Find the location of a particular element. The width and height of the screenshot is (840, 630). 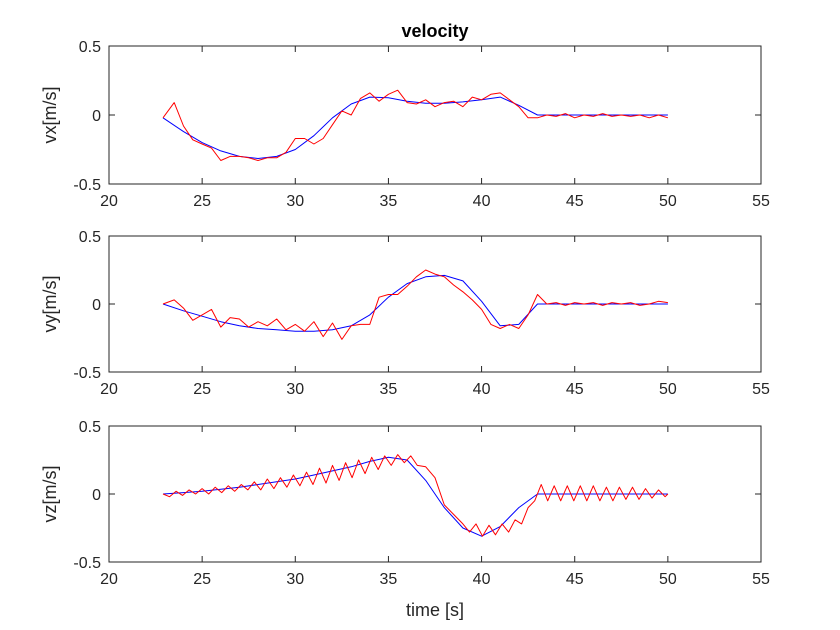

y-axis-label: vy[m/s] is located at coordinates (50, 304).